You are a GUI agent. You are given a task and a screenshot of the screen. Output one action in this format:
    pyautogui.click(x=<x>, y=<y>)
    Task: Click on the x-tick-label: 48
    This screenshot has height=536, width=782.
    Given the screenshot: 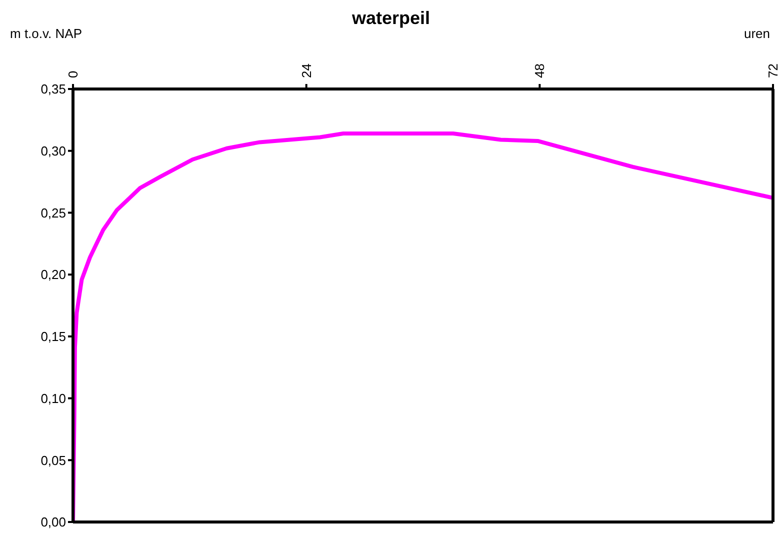 What is the action you would take?
    pyautogui.click(x=540, y=71)
    